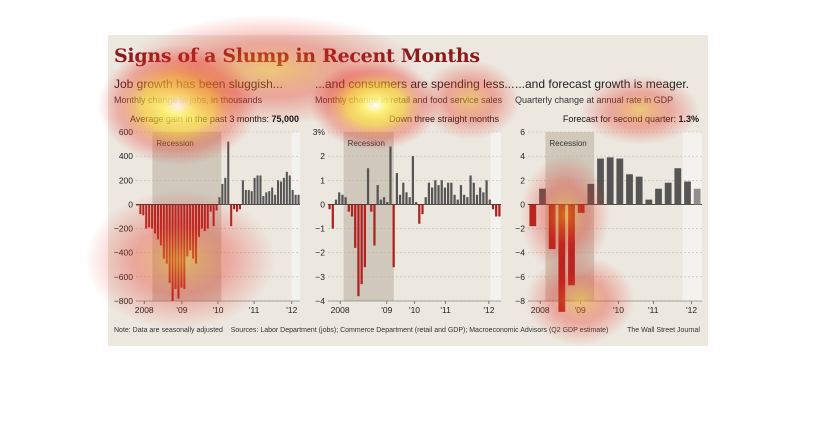  What do you see at coordinates (319, 132) in the screenshot?
I see `y-tick-label: 3%` at bounding box center [319, 132].